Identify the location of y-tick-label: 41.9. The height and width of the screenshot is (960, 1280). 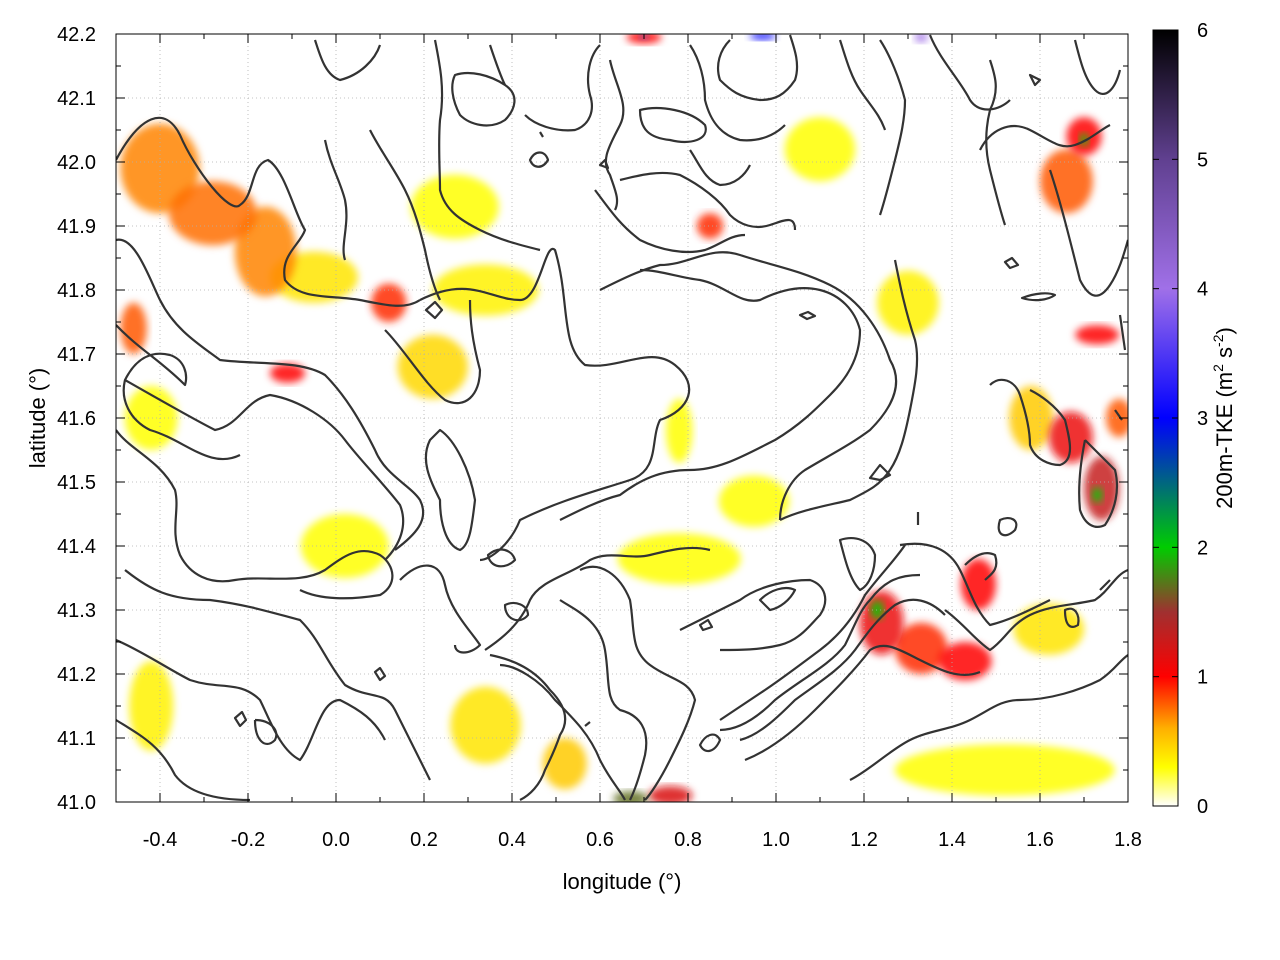
(76, 227).